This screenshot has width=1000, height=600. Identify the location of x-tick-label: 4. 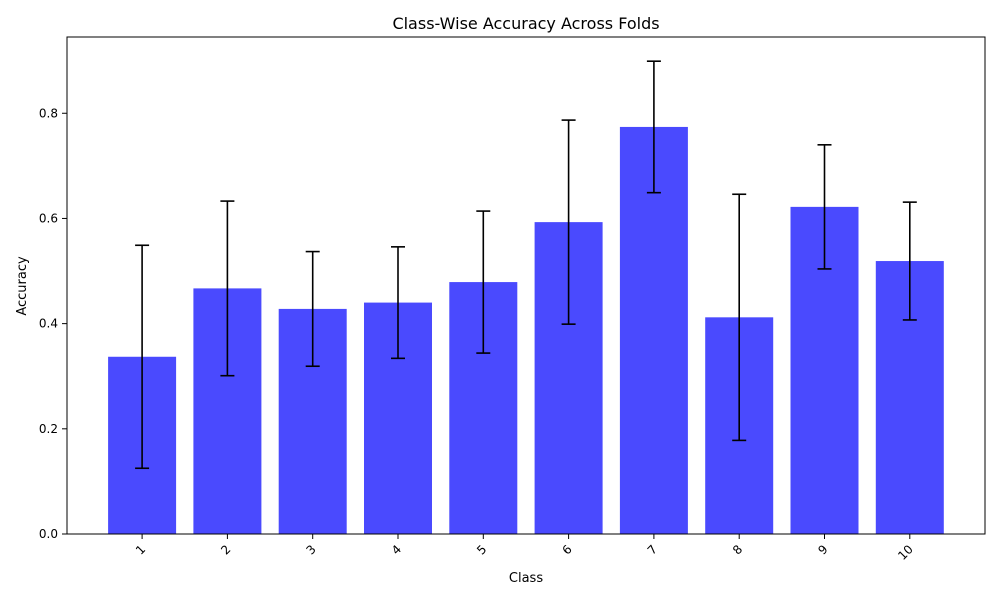
(396, 549).